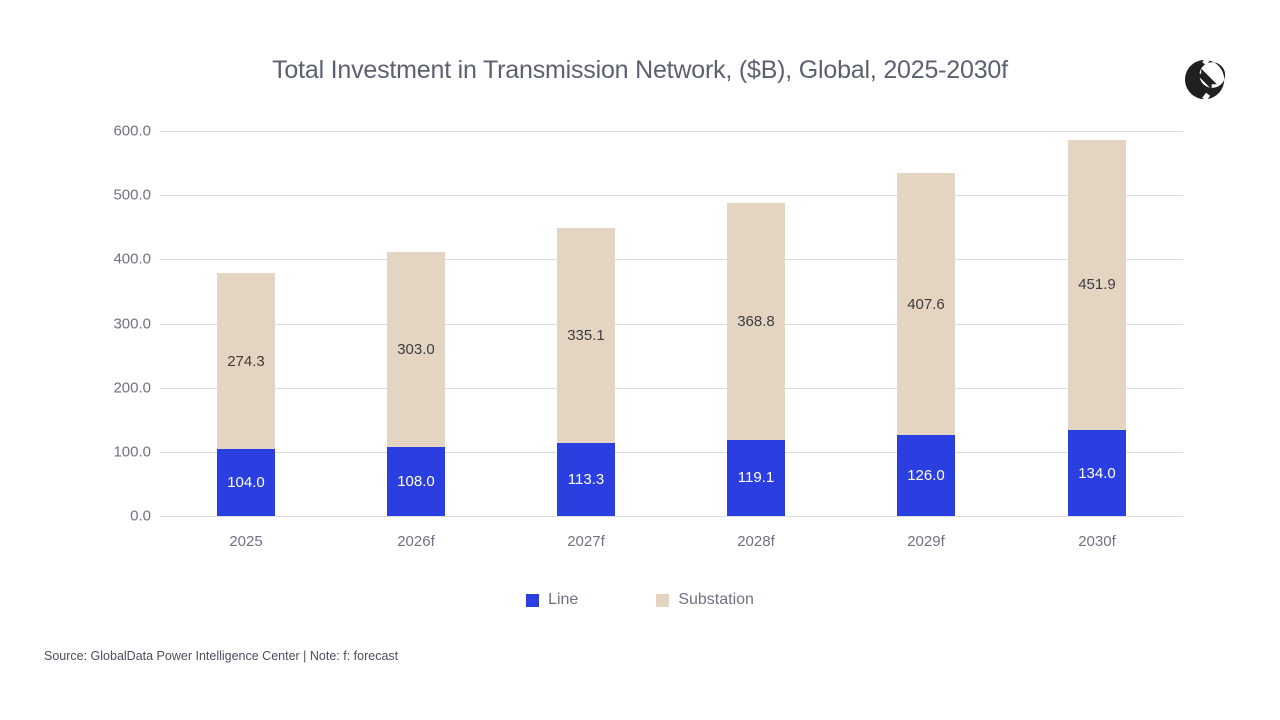 Image resolution: width=1280 pixels, height=720 pixels. What do you see at coordinates (246, 541) in the screenshot?
I see `x-axis-tick-2025: 2025` at bounding box center [246, 541].